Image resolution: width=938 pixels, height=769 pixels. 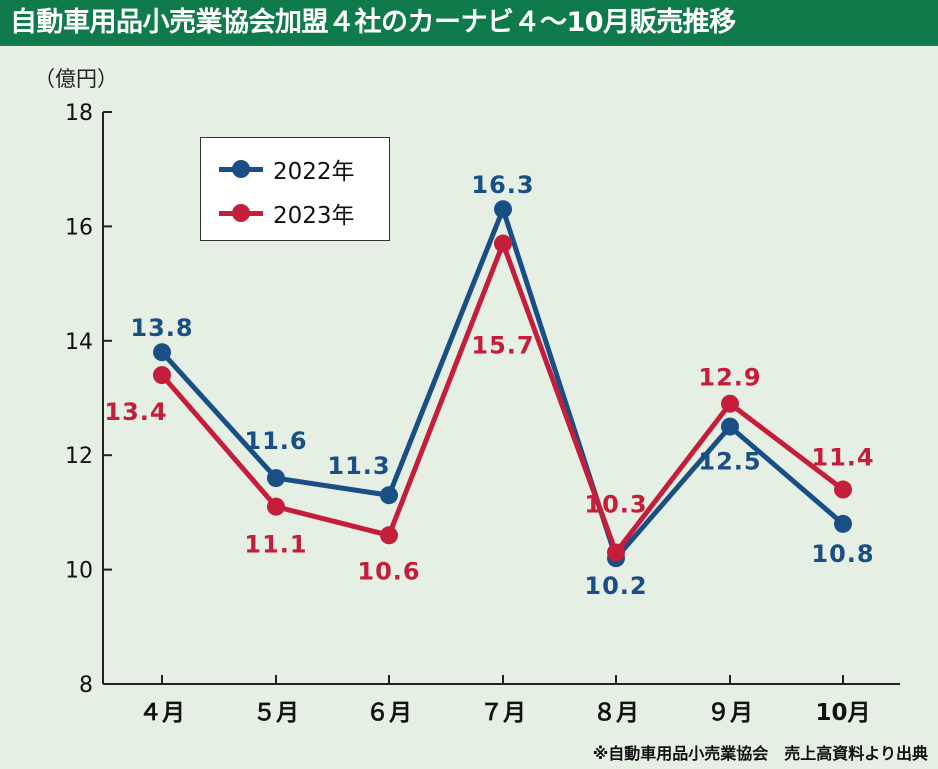 I want to click on data-label: 10.2, so click(x=615, y=586).